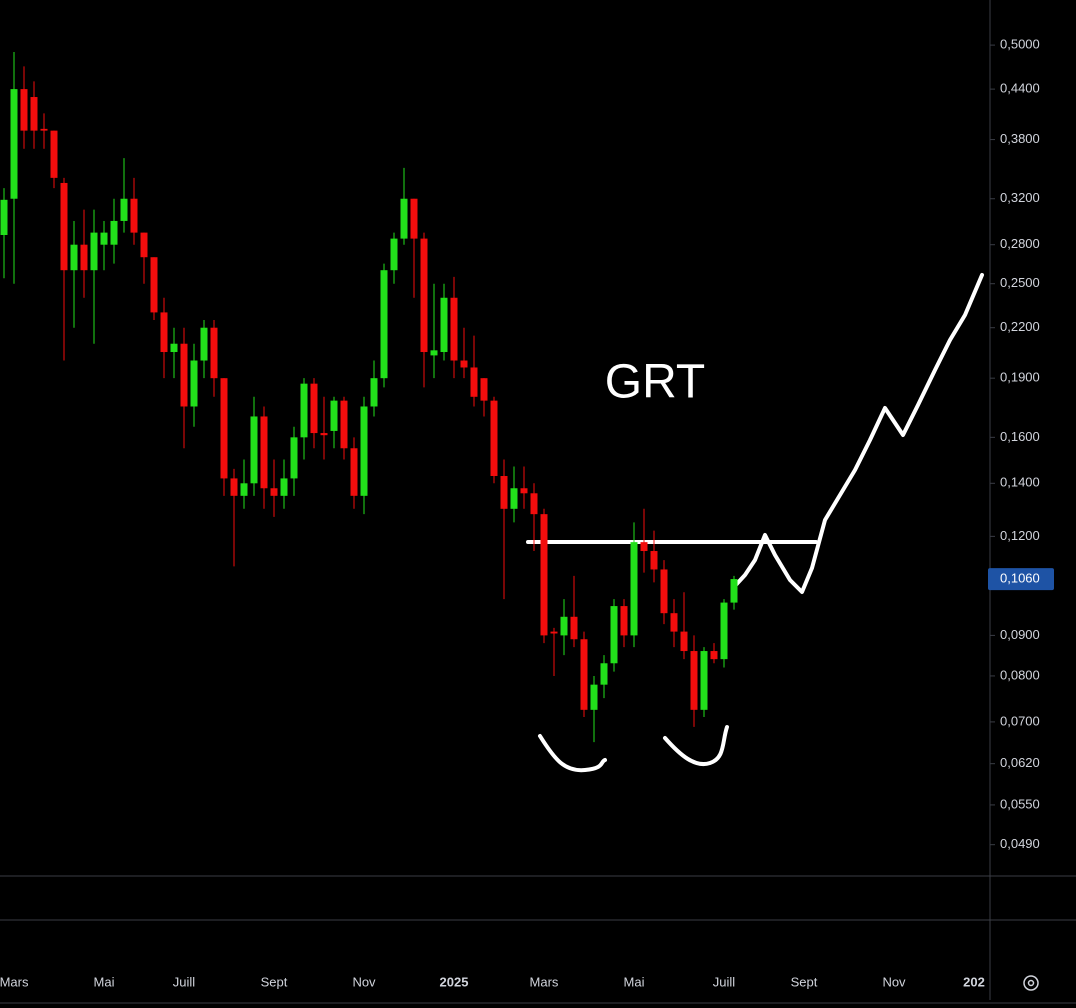 The width and height of the screenshot is (1076, 1008). Describe the element at coordinates (974, 981) in the screenshot. I see `x-tick-label: 202` at that location.